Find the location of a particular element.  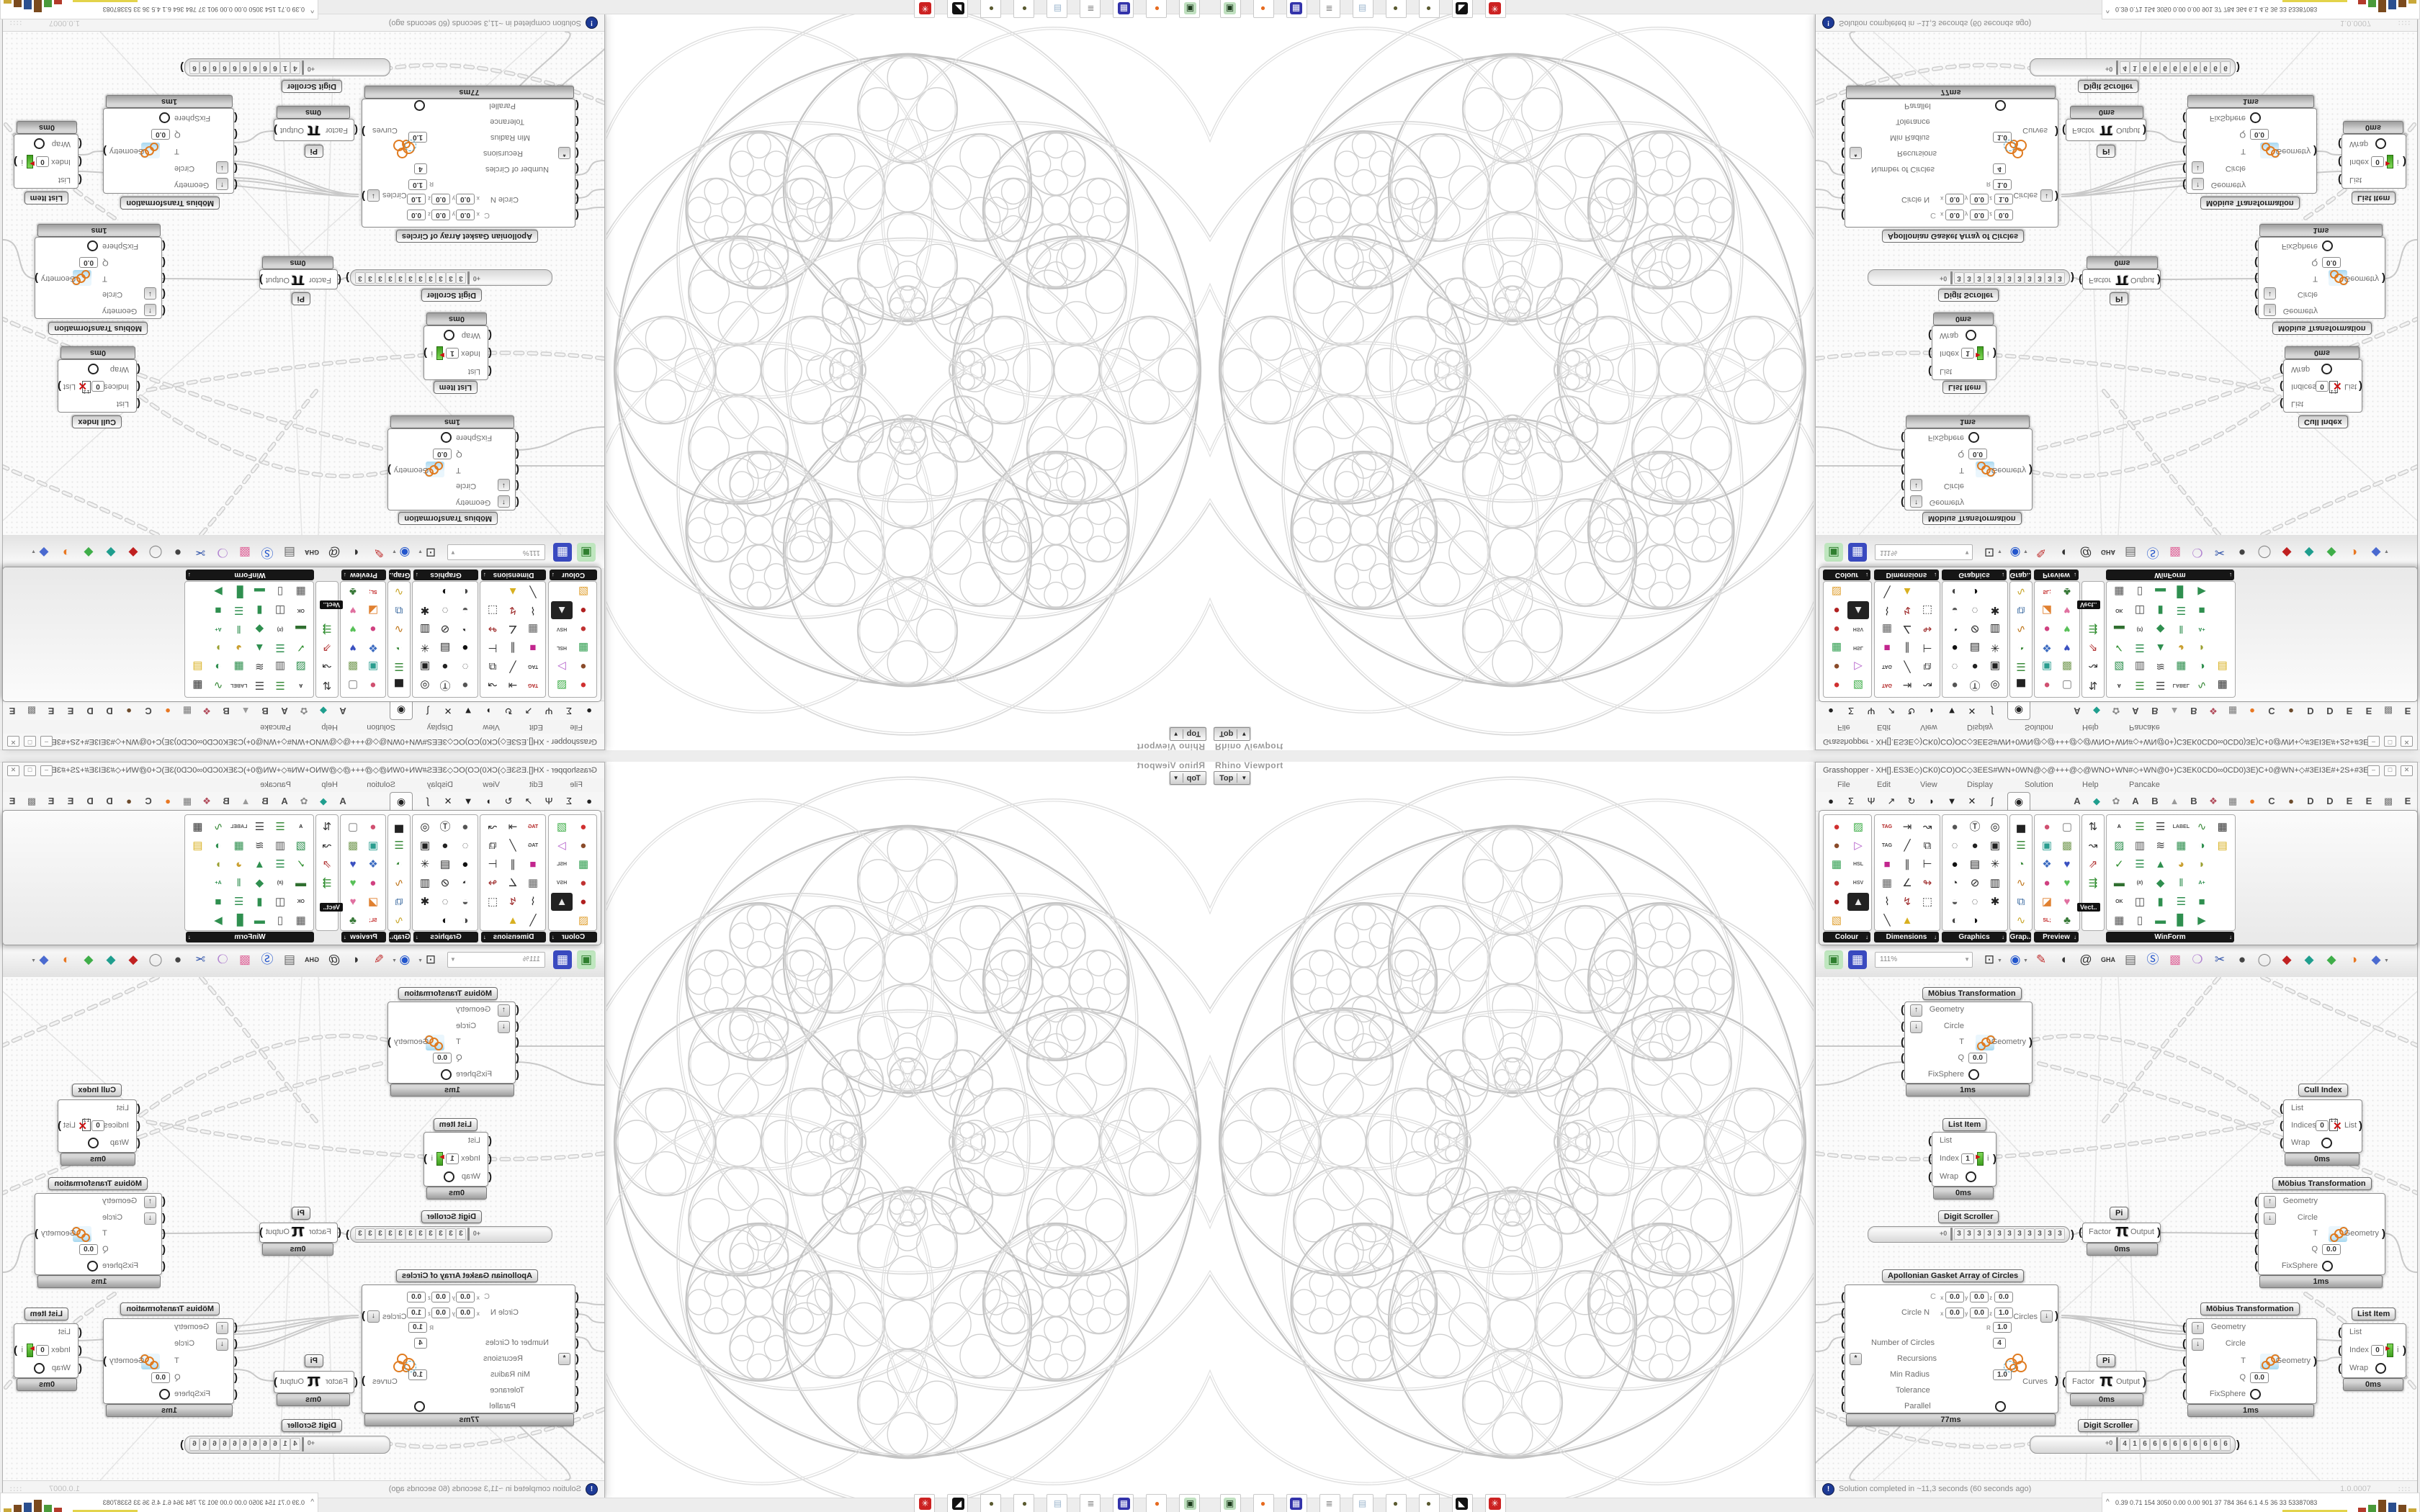

firefox-icon: ● is located at coordinates (1263, 9).